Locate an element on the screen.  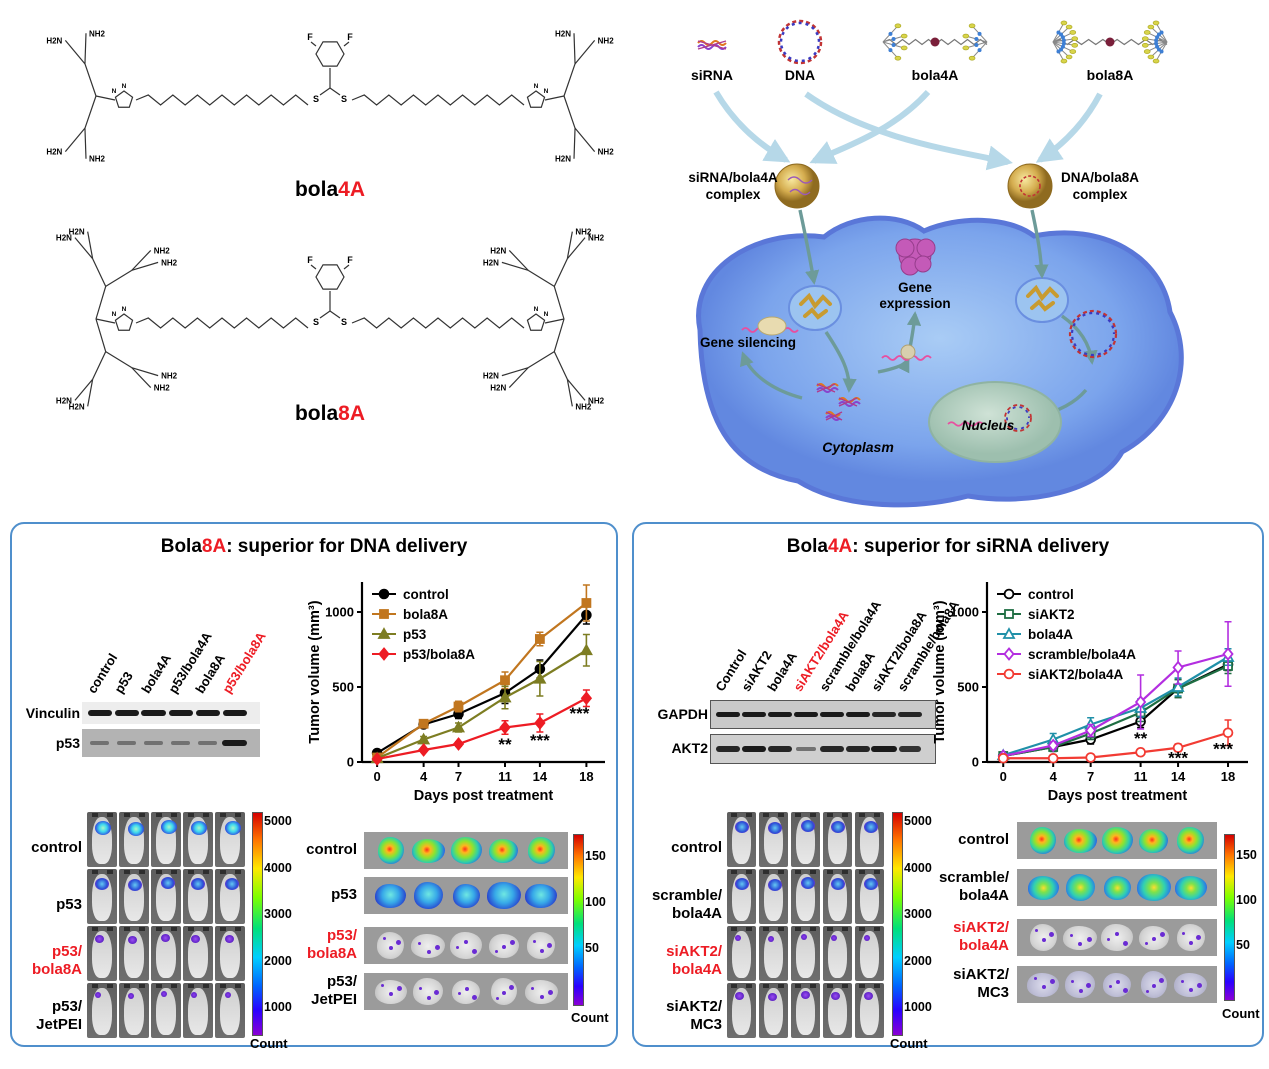
colorbar-count-label: Count is located at coordinates (269, 1043).